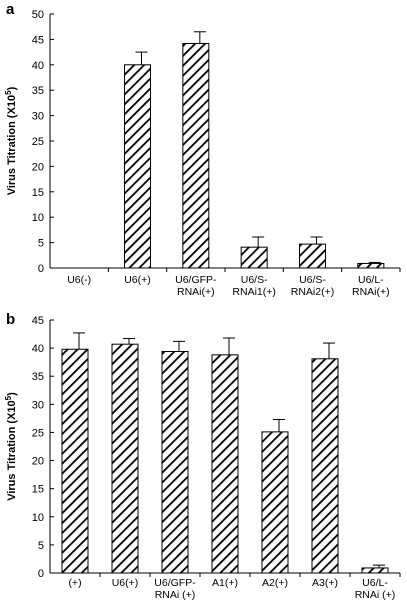 The width and height of the screenshot is (407, 606). I want to click on y-tick-label: 50, so click(38, 15).